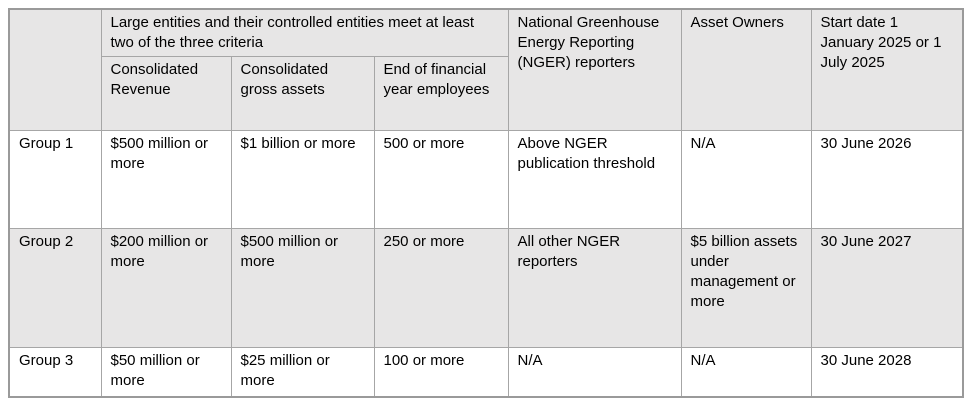  Describe the element at coordinates (55, 179) in the screenshot. I see `group-1-label: Group 1` at that location.